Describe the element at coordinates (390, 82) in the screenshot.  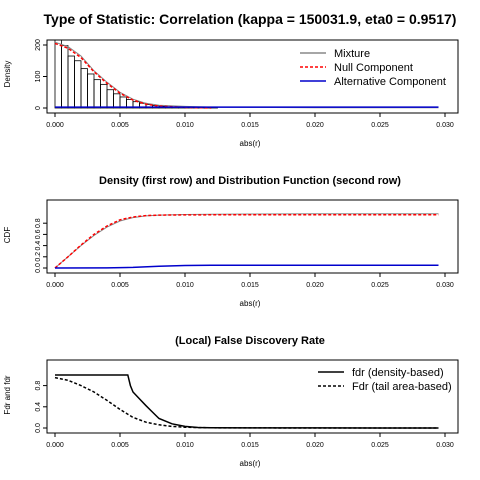
I see `legend-label: Alternative Component` at that location.